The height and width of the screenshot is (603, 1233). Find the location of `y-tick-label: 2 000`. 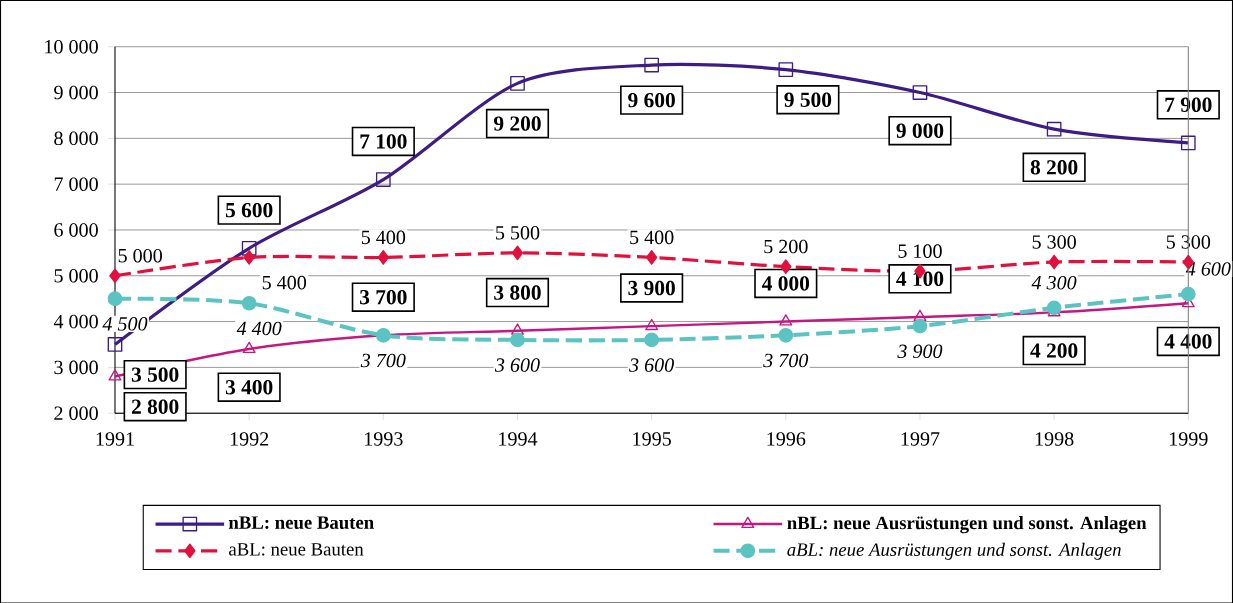

y-tick-label: 2 000 is located at coordinates (76, 413).